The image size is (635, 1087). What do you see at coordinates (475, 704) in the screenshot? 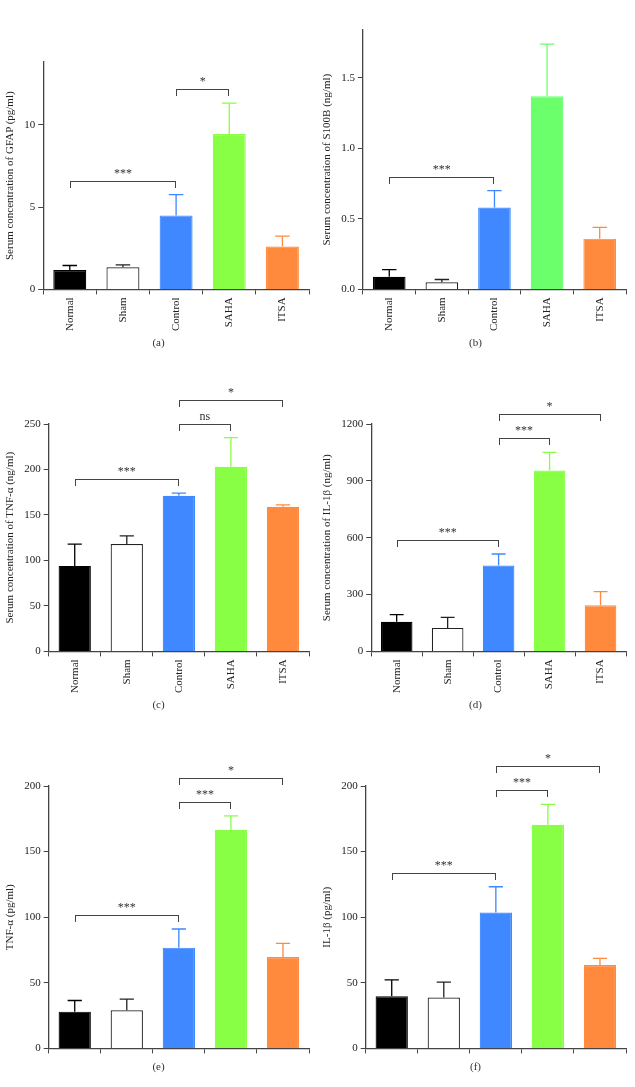
I see `text: (d)` at bounding box center [475, 704].